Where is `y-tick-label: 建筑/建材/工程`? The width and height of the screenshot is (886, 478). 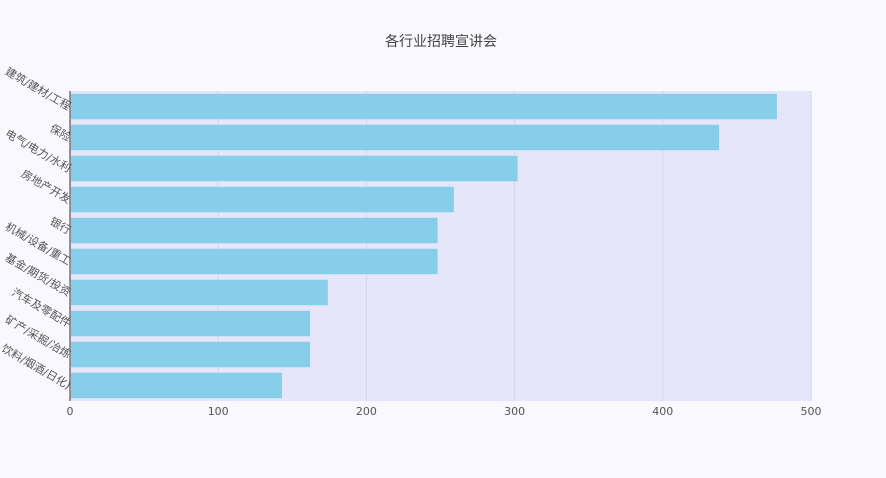 y-tick-label: 建筑/建材/工程 is located at coordinates (38, 88).